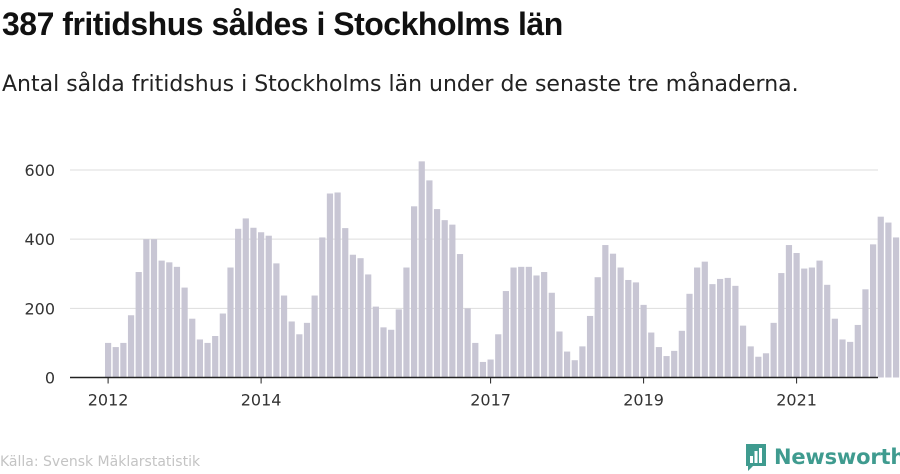  What do you see at coordinates (837, 457) in the screenshot?
I see `brand-name: Newsworthy` at bounding box center [837, 457].